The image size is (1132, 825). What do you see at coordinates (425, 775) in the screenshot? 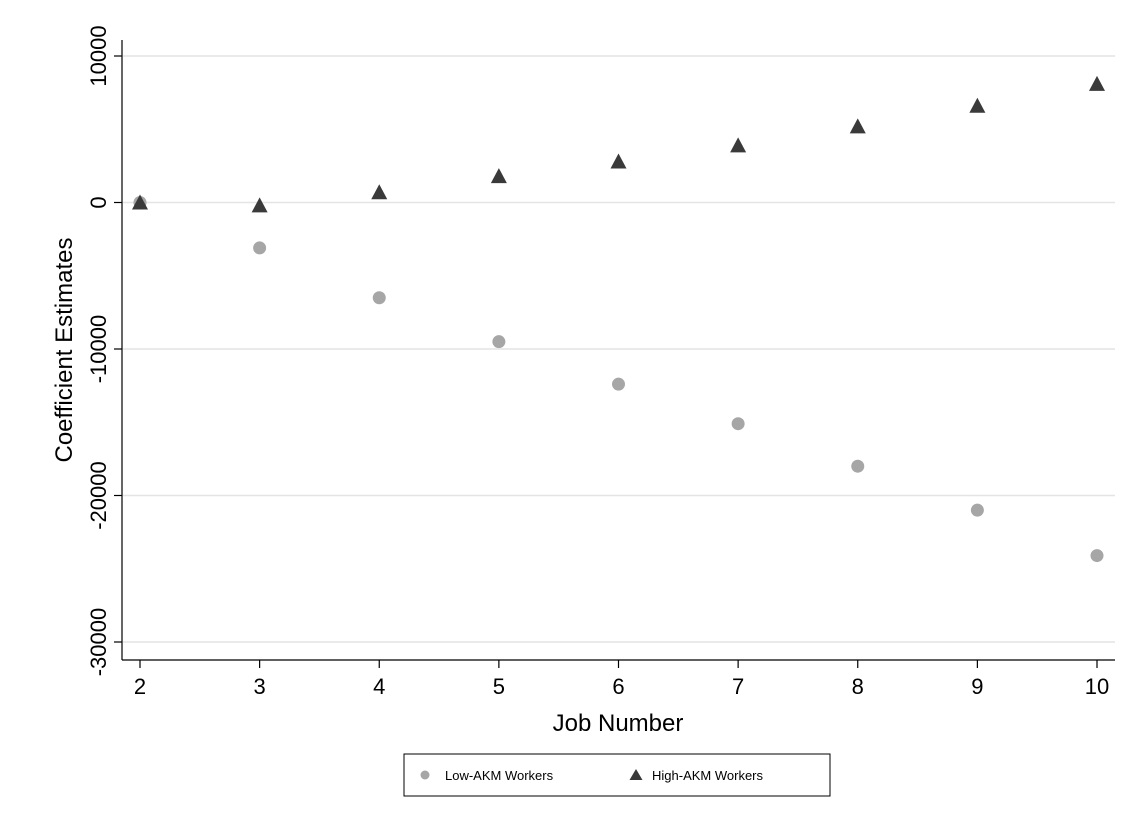
I see `legend-marker-low-akm` at bounding box center [425, 775].